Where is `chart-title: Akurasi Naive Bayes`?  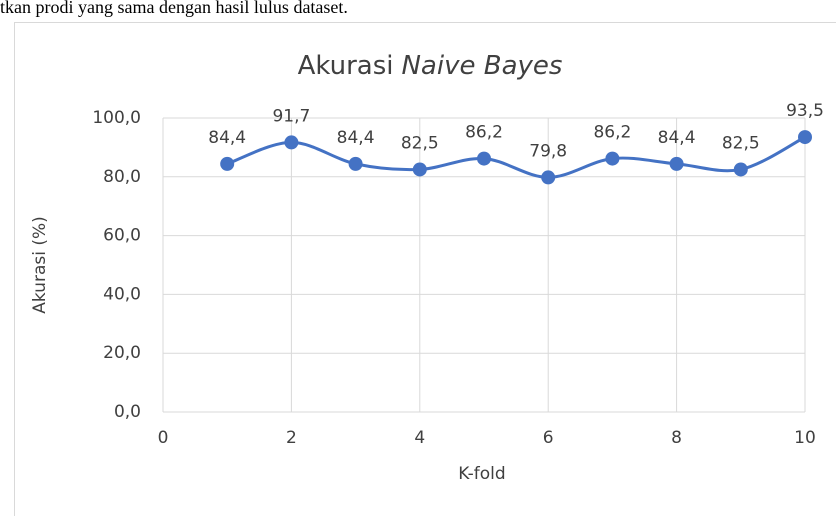 chart-title: Akurasi Naive Bayes is located at coordinates (430, 66).